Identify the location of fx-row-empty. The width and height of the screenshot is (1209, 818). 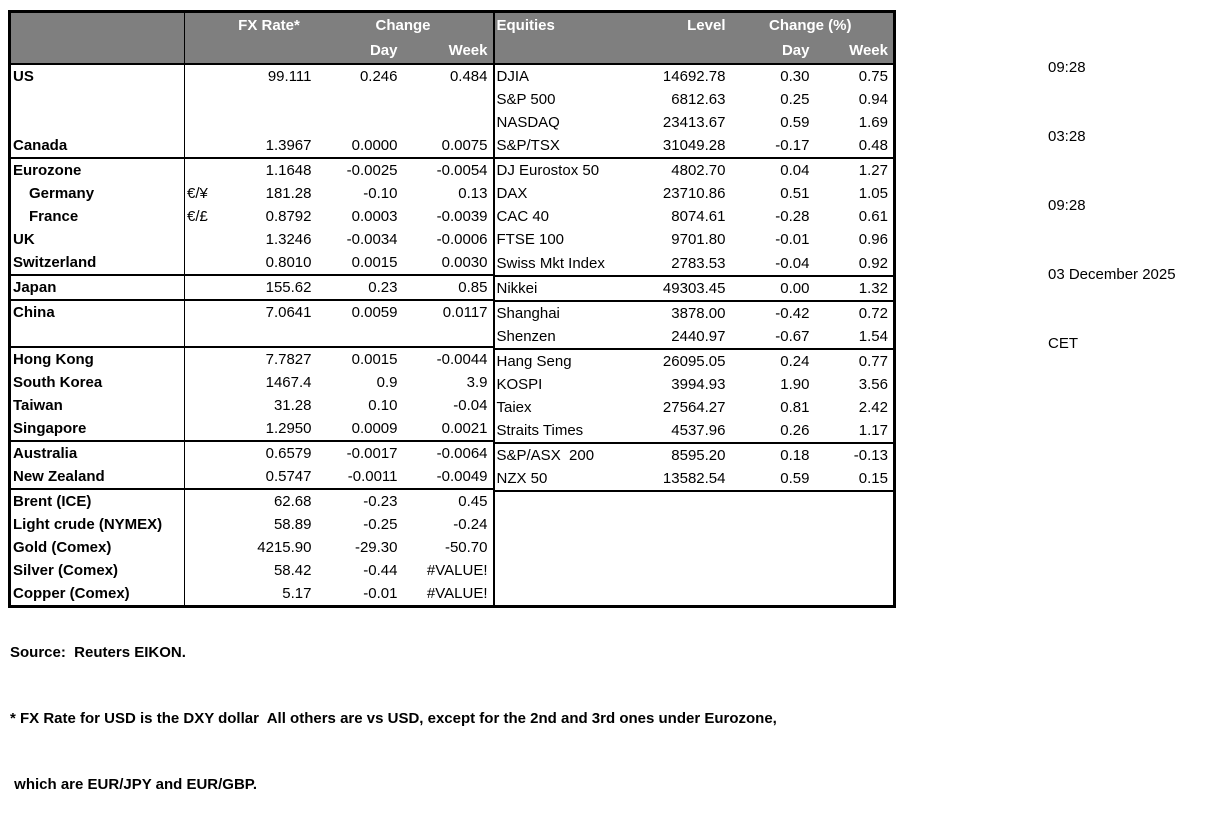
(251, 122).